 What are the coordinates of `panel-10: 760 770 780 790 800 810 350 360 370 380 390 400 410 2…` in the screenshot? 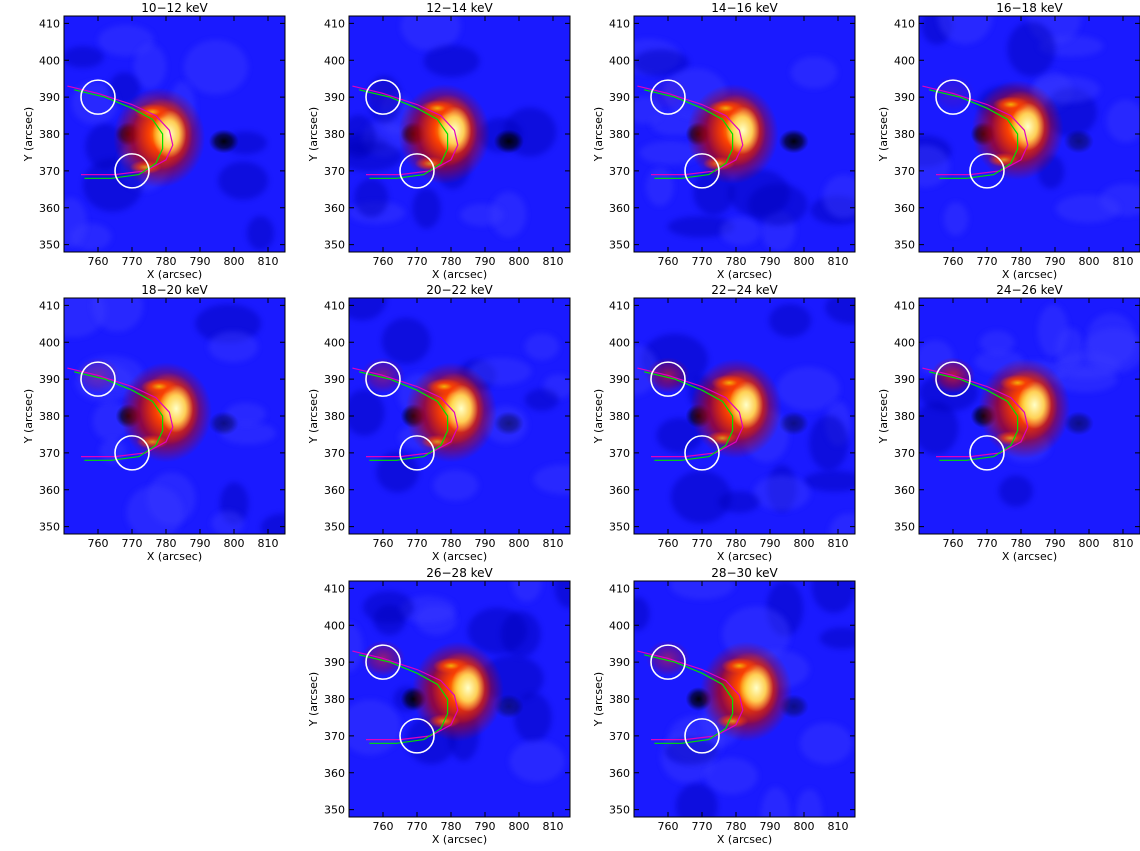 It's located at (724, 706).